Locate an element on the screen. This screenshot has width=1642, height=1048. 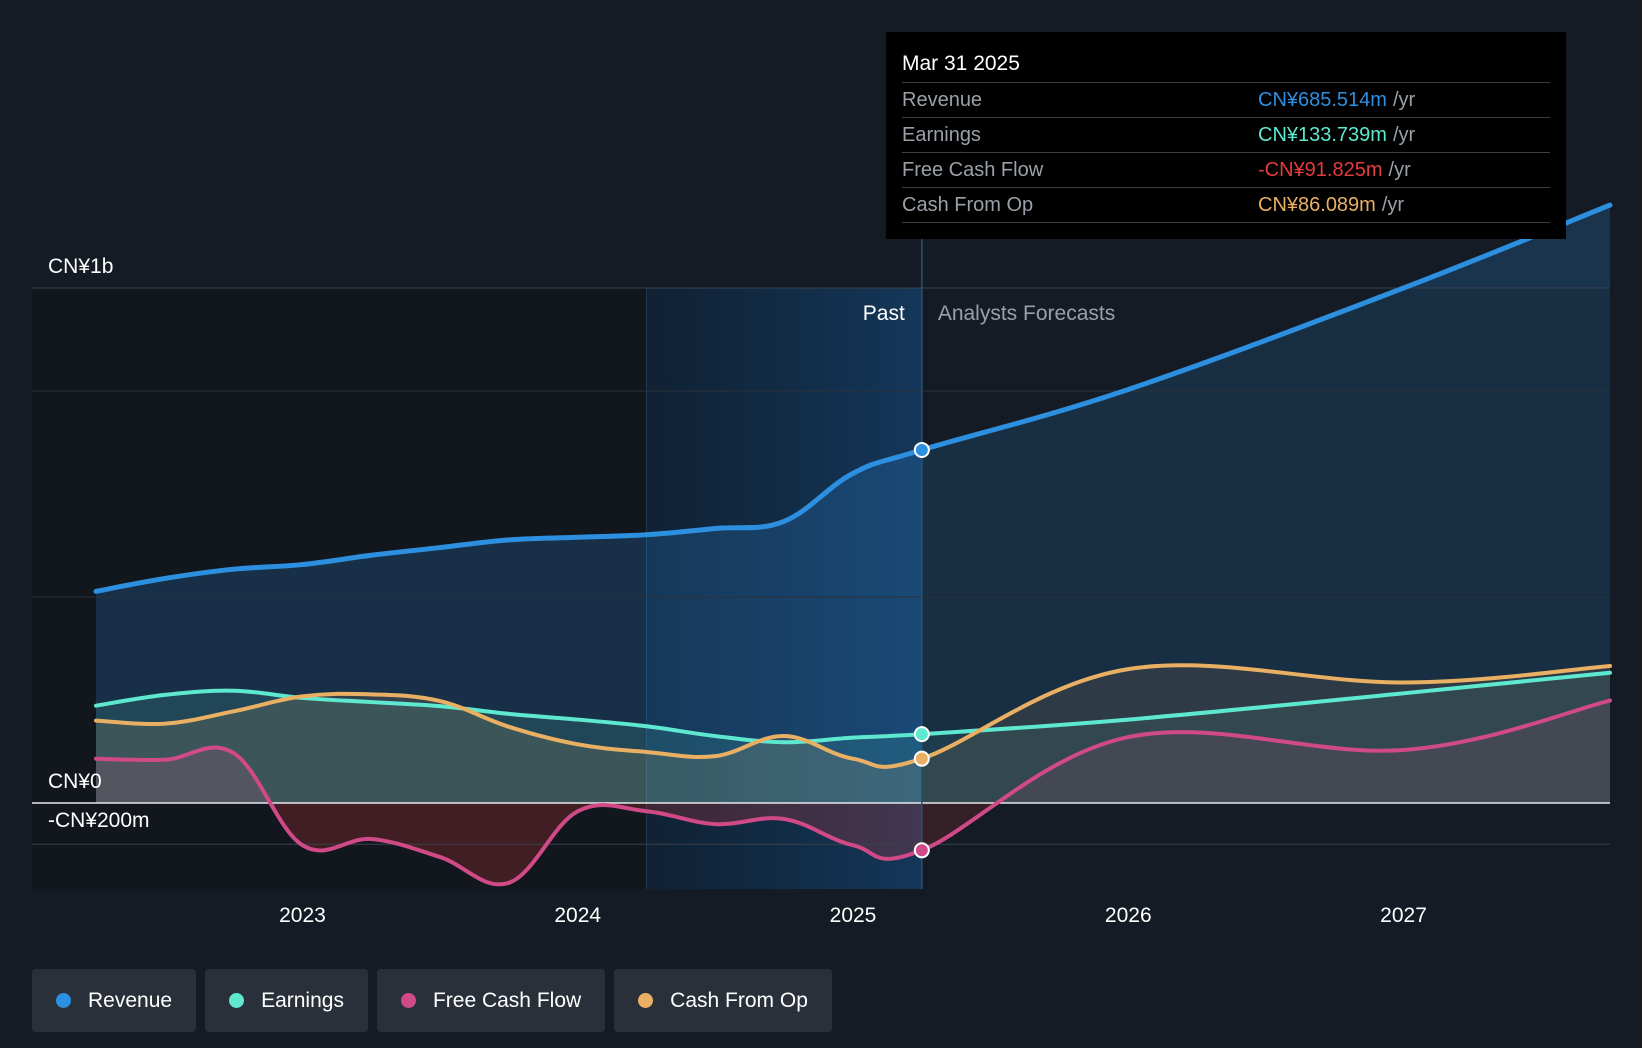
legend-item-earnings: Earnings is located at coordinates (286, 1000).